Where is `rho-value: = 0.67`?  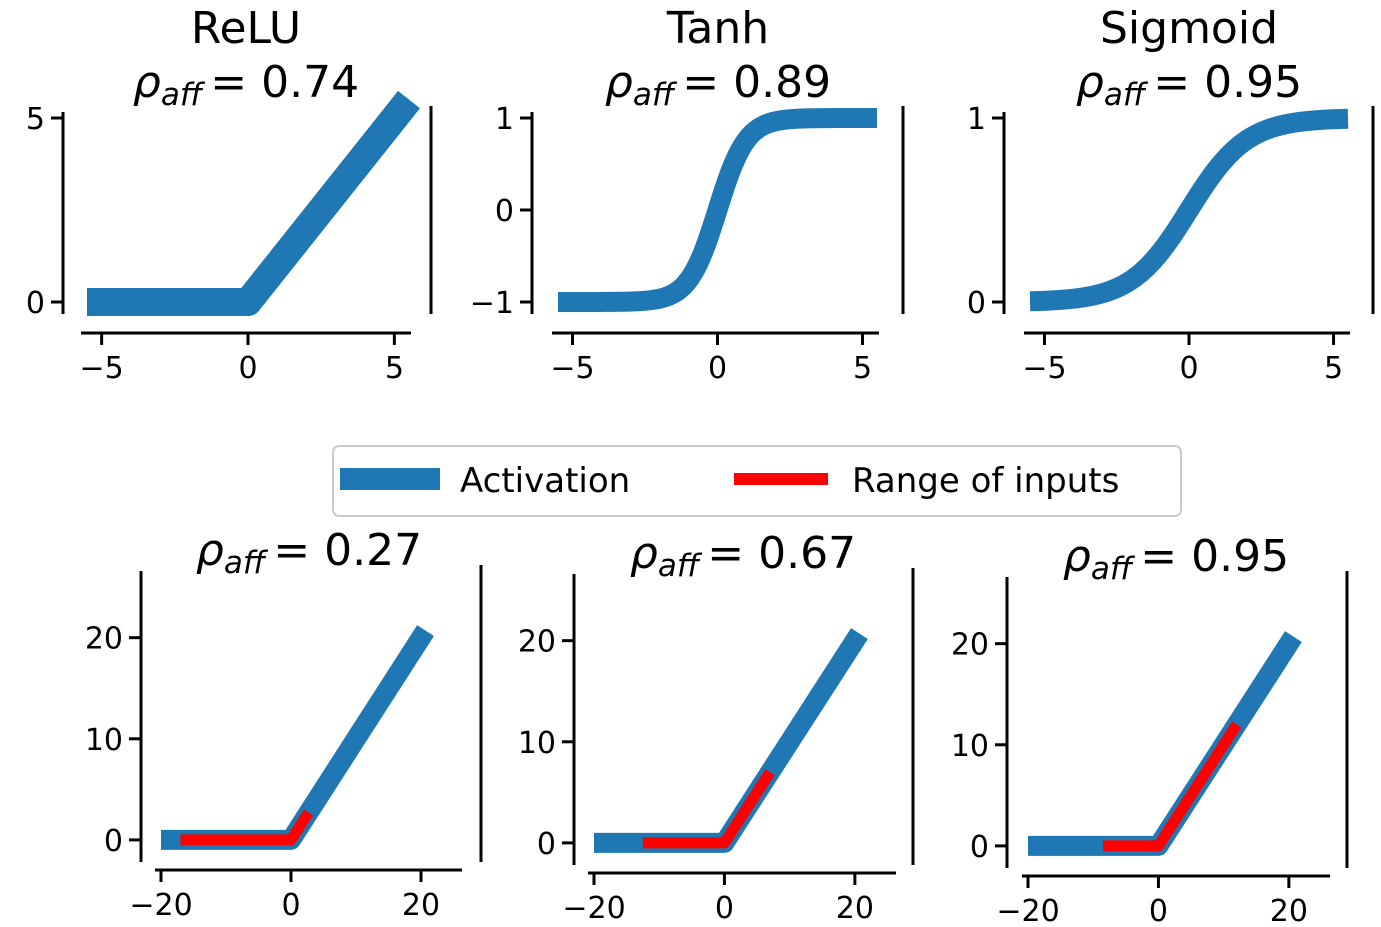
rho-value: = 0.67 is located at coordinates (781, 553).